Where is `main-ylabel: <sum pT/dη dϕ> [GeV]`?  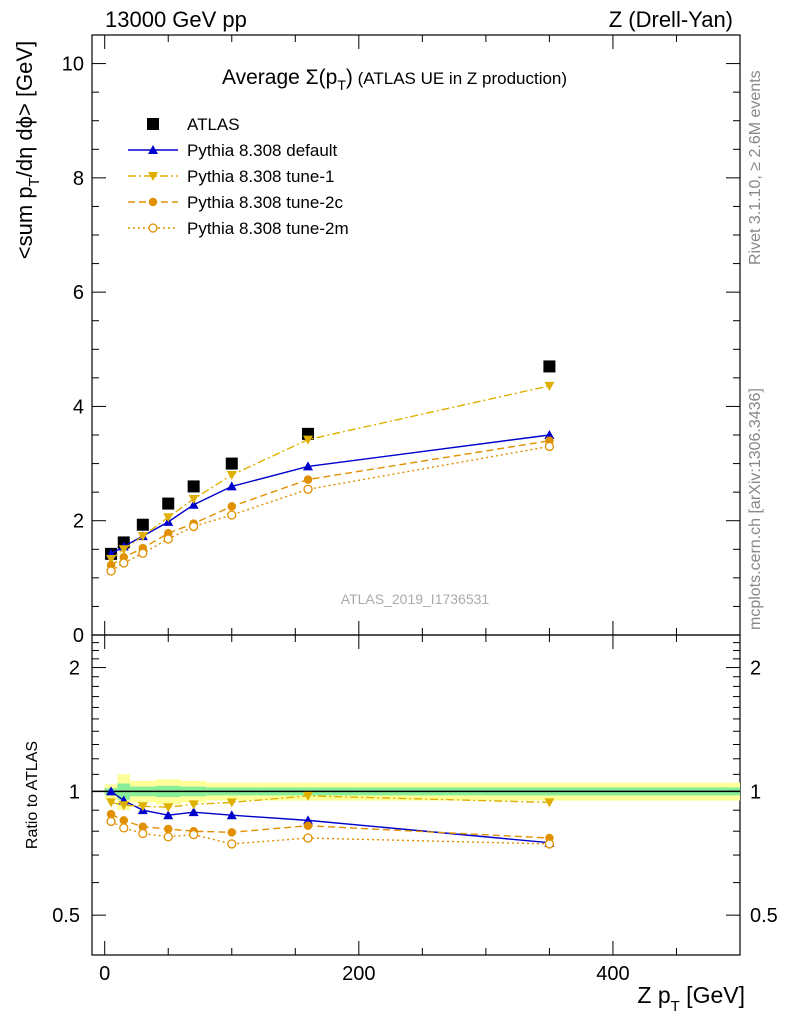 main-ylabel: <sum pT/dη dϕ> [GeV] is located at coordinates (27, 150).